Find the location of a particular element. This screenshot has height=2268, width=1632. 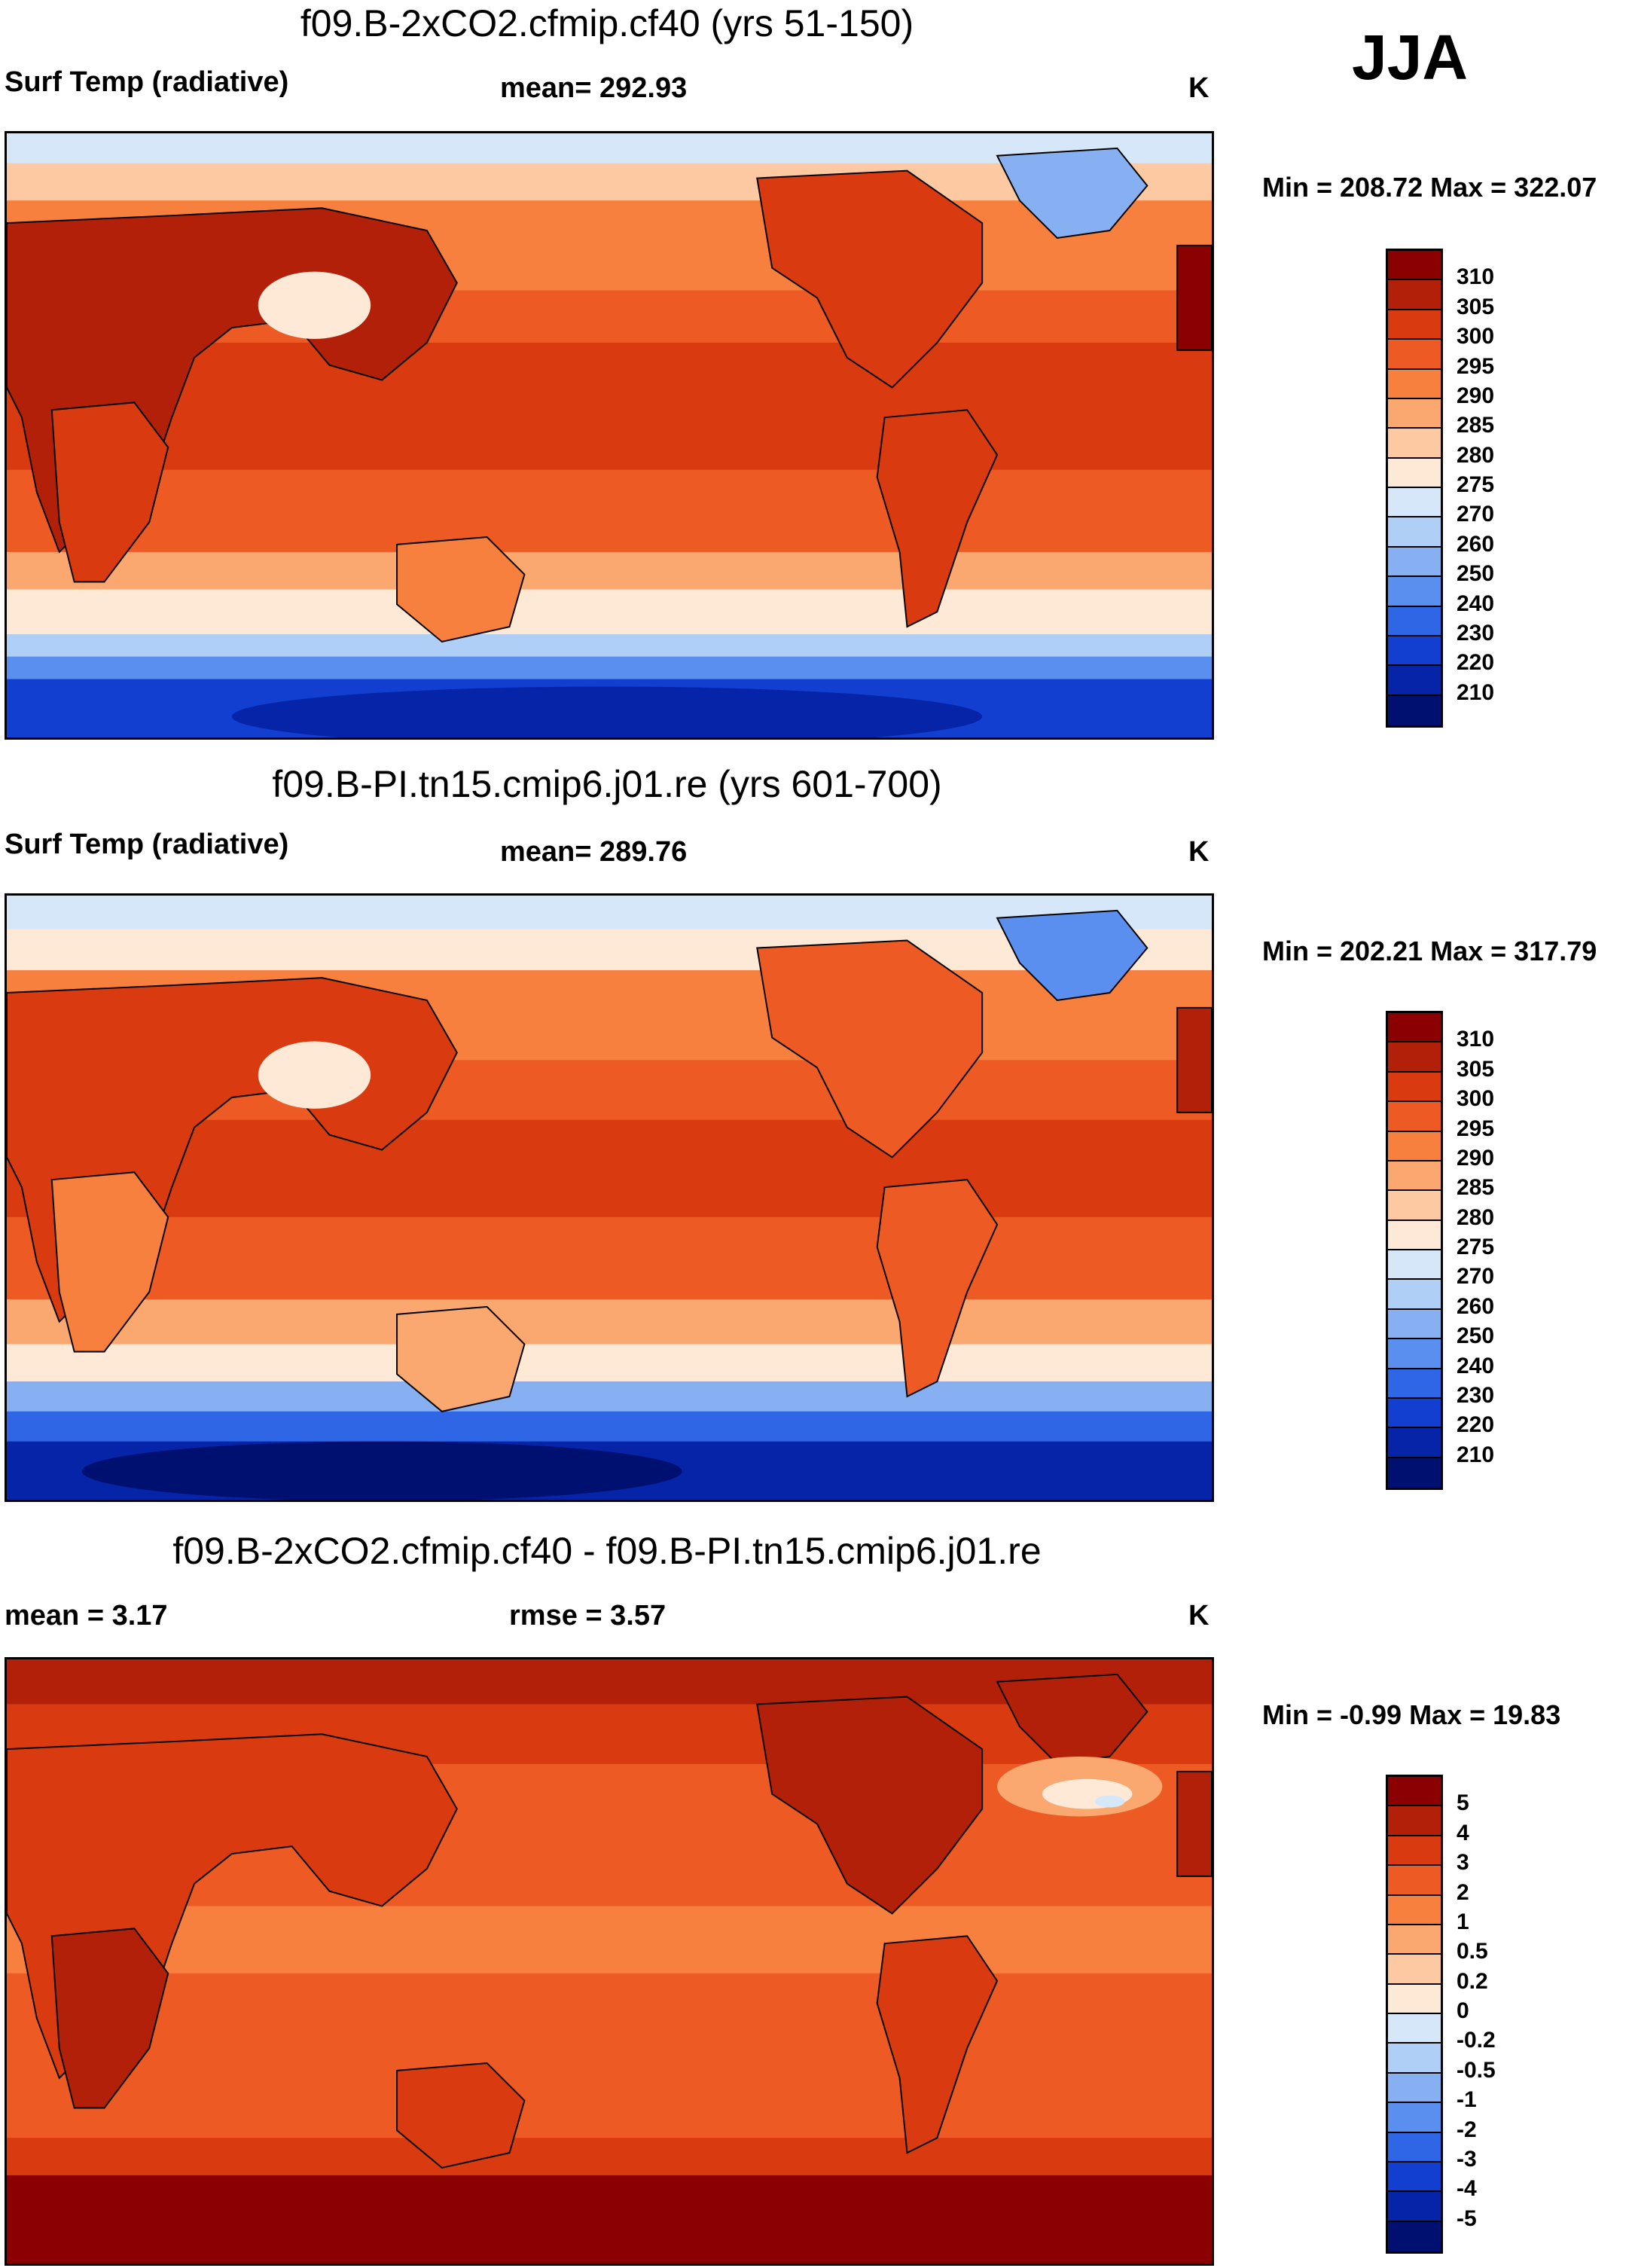

panel-2-variable: Surf Temp (radiative) is located at coordinates (147, 844).